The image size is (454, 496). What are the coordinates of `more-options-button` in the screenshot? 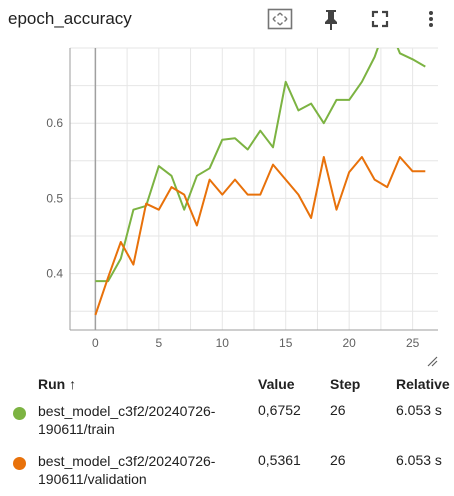 It's located at (431, 21).